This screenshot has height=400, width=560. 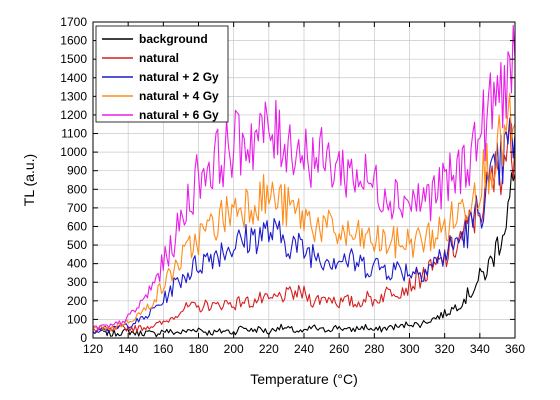 I want to click on x-tick-label: 320, so click(x=445, y=349).